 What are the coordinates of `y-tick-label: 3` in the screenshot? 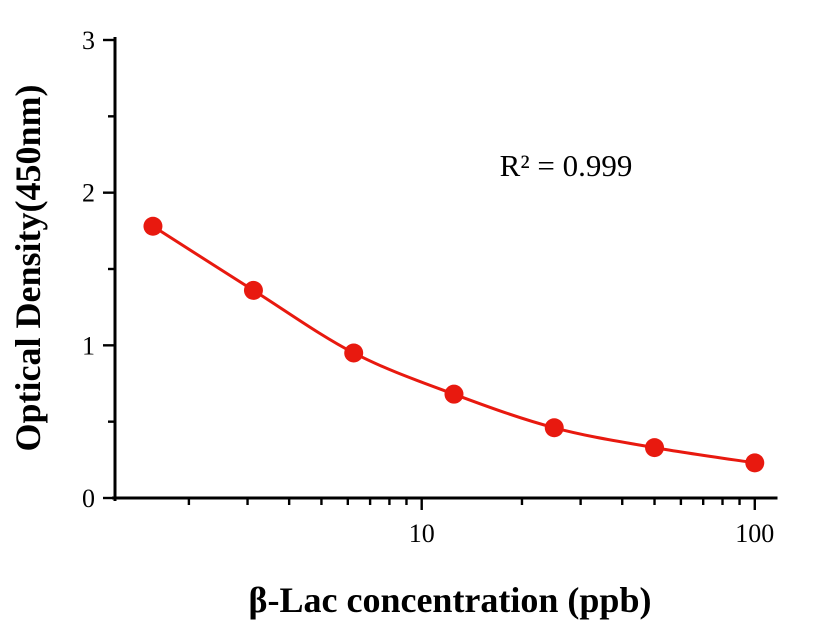 It's located at (88, 40).